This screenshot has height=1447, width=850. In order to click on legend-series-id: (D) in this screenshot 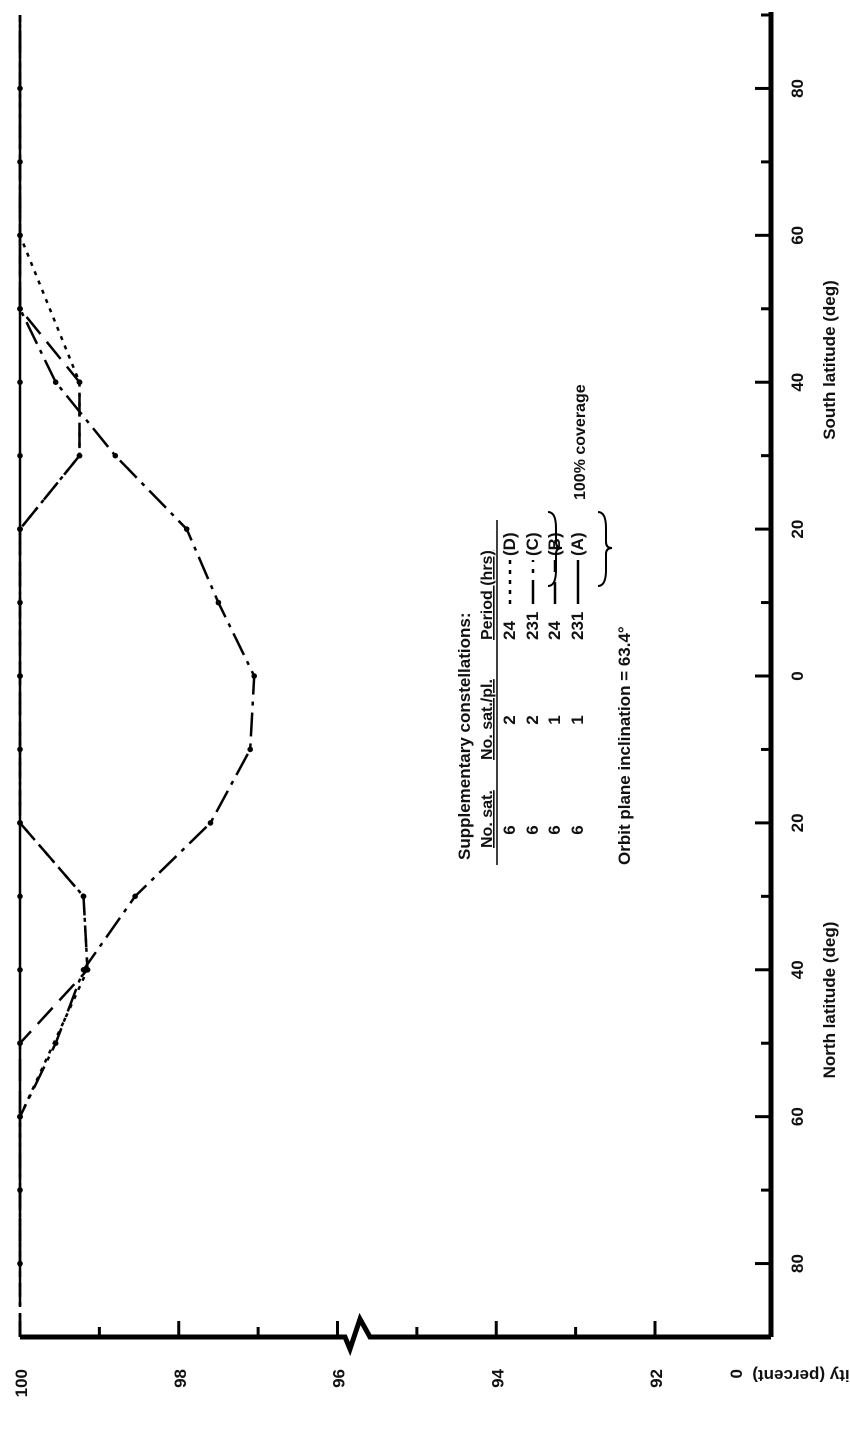, I will do `click(509, 544)`.